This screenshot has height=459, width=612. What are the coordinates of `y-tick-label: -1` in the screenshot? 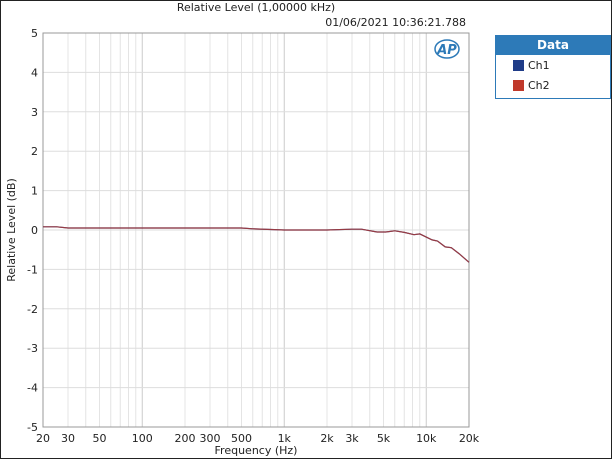 It's located at (32, 269).